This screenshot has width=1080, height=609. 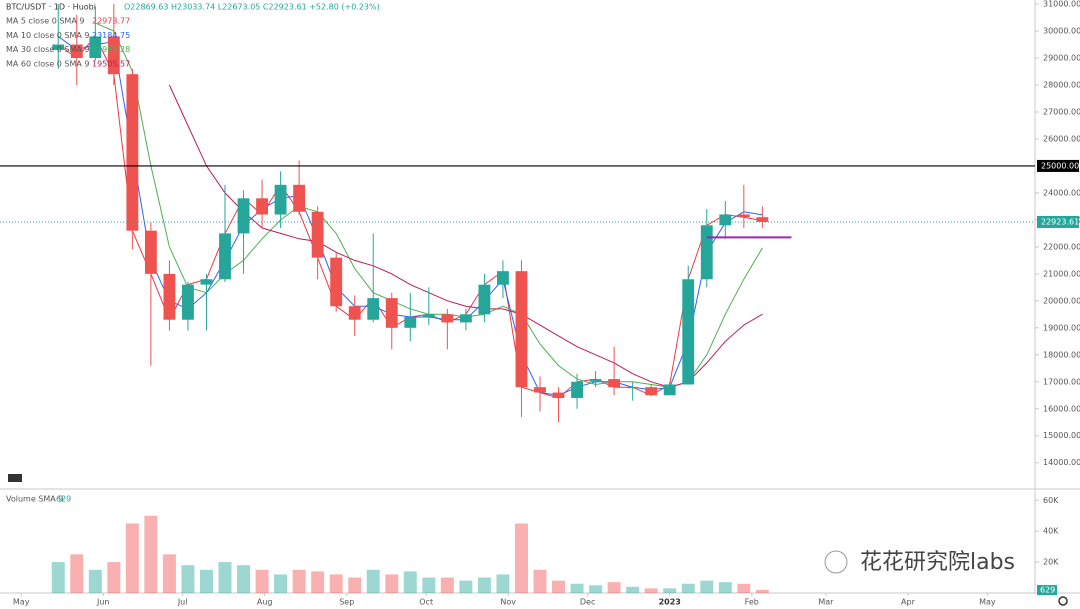 I want to click on last-price-label: 22923.61, so click(x=1060, y=221).